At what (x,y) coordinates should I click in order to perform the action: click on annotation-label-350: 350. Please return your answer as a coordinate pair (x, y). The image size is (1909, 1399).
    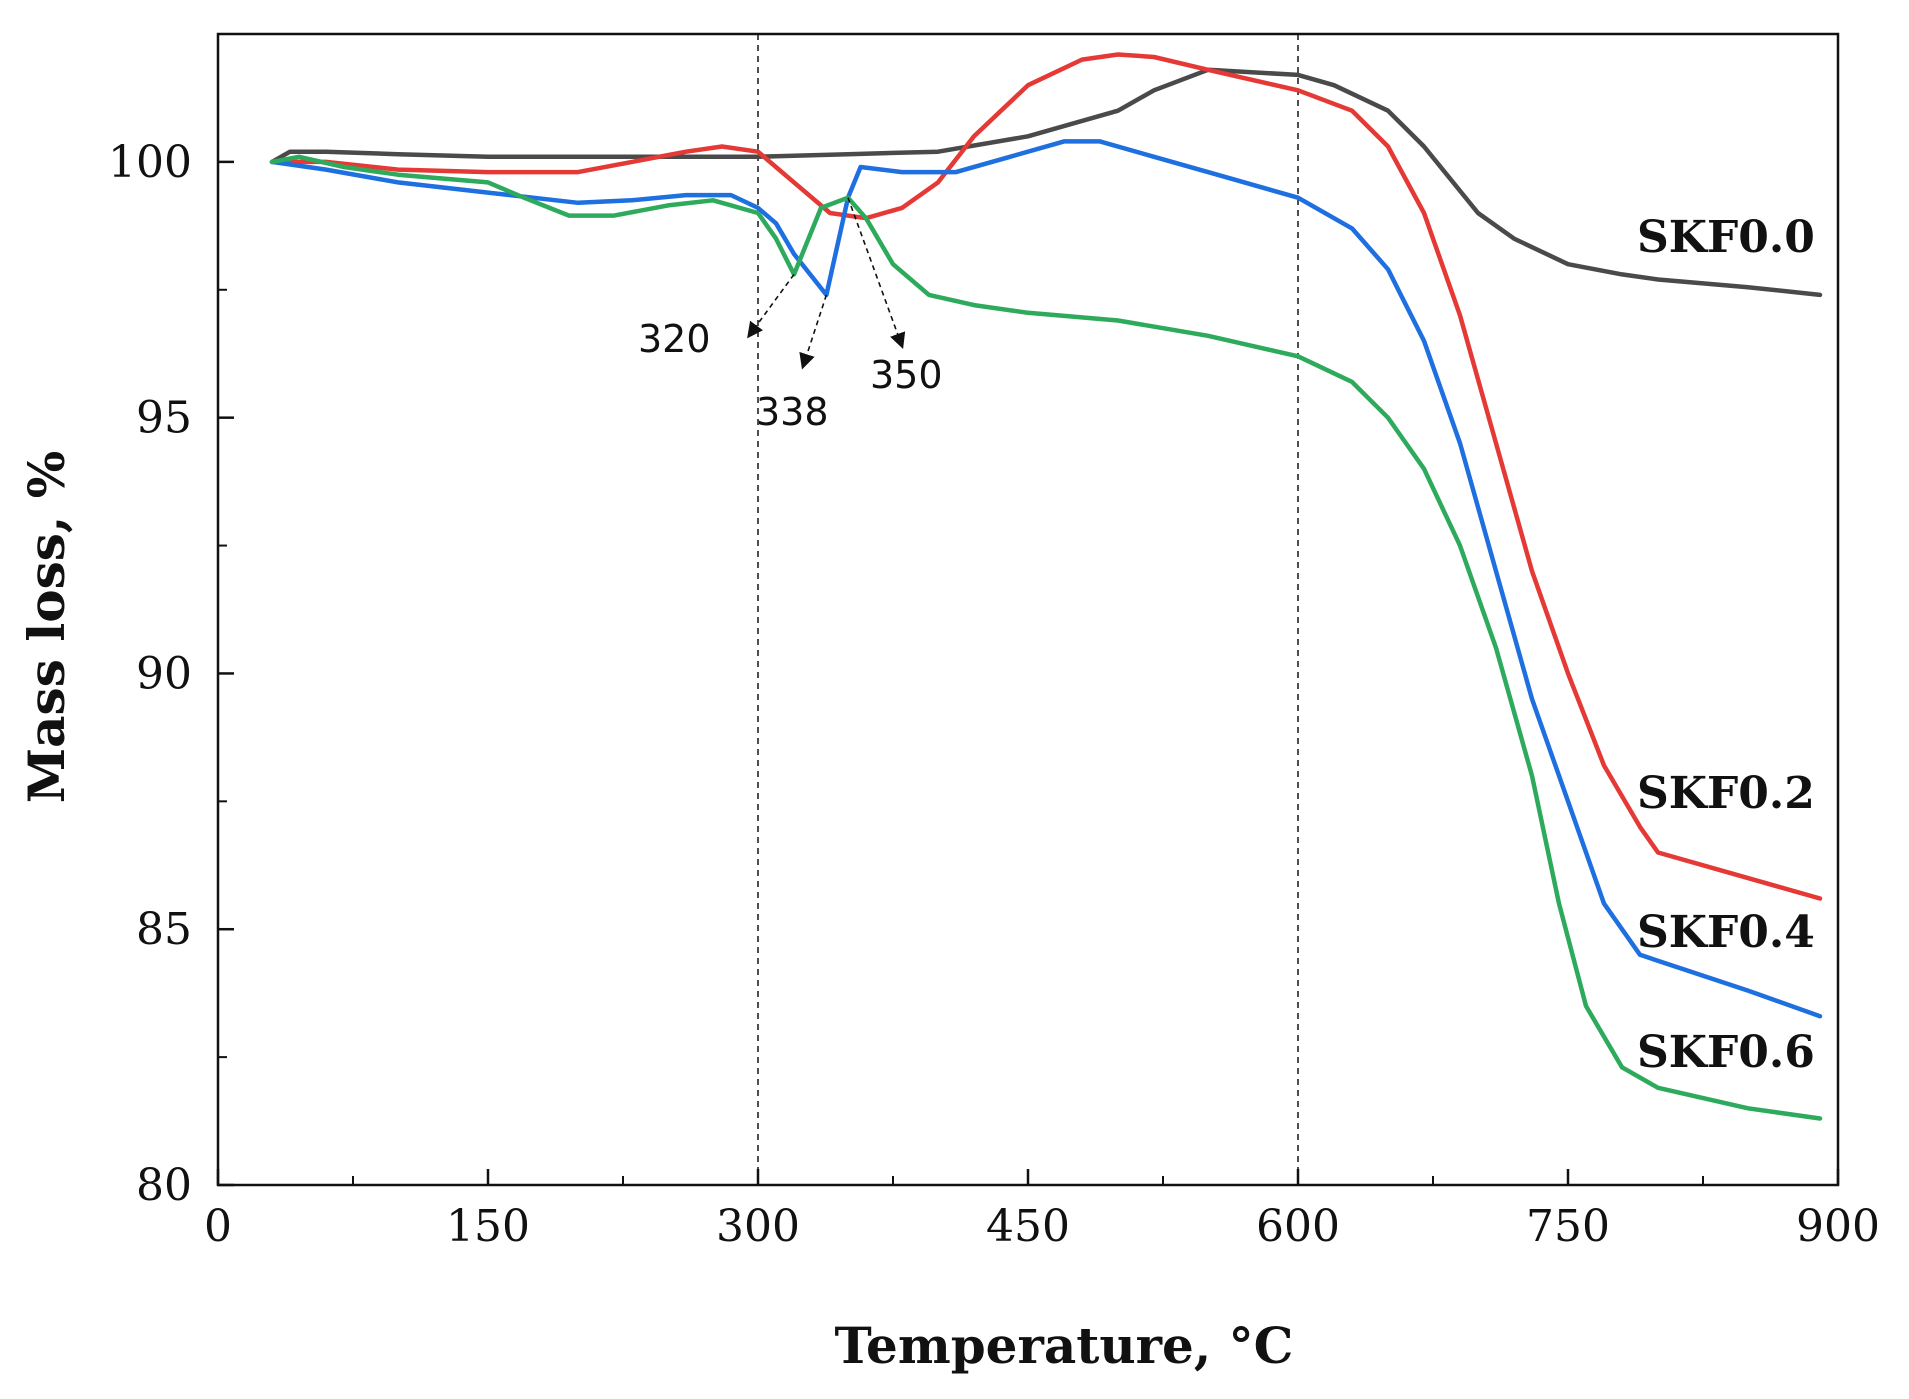
    Looking at the image, I should click on (906, 375).